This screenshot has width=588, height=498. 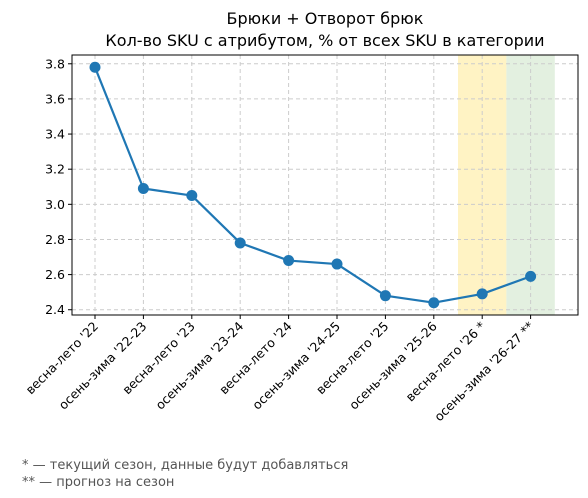 I want to click on x-tick-label-7: осень-зима '25-26, so click(x=393, y=365).